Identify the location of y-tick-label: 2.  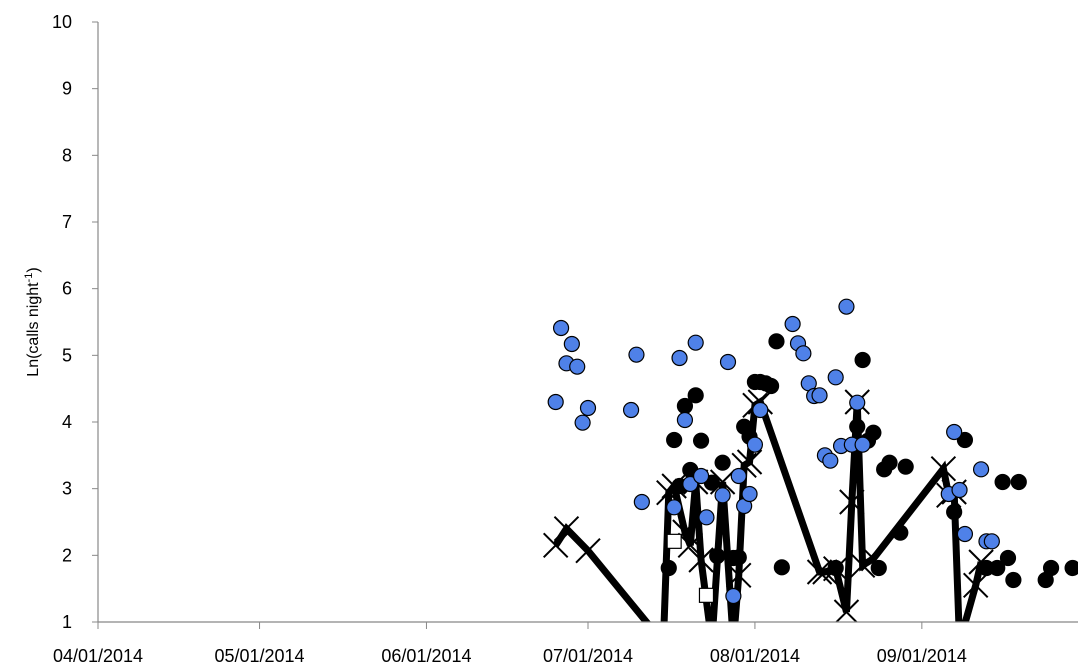
(67, 555).